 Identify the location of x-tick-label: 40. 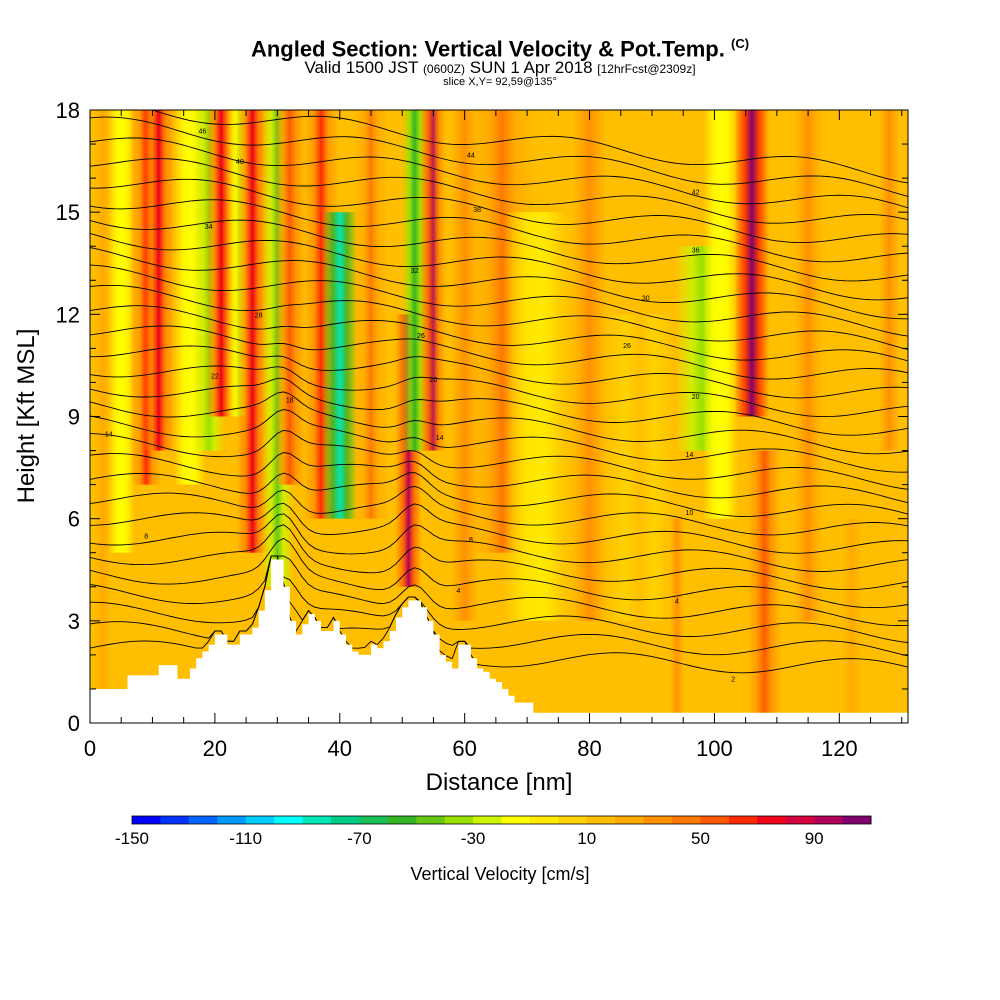
(340, 748).